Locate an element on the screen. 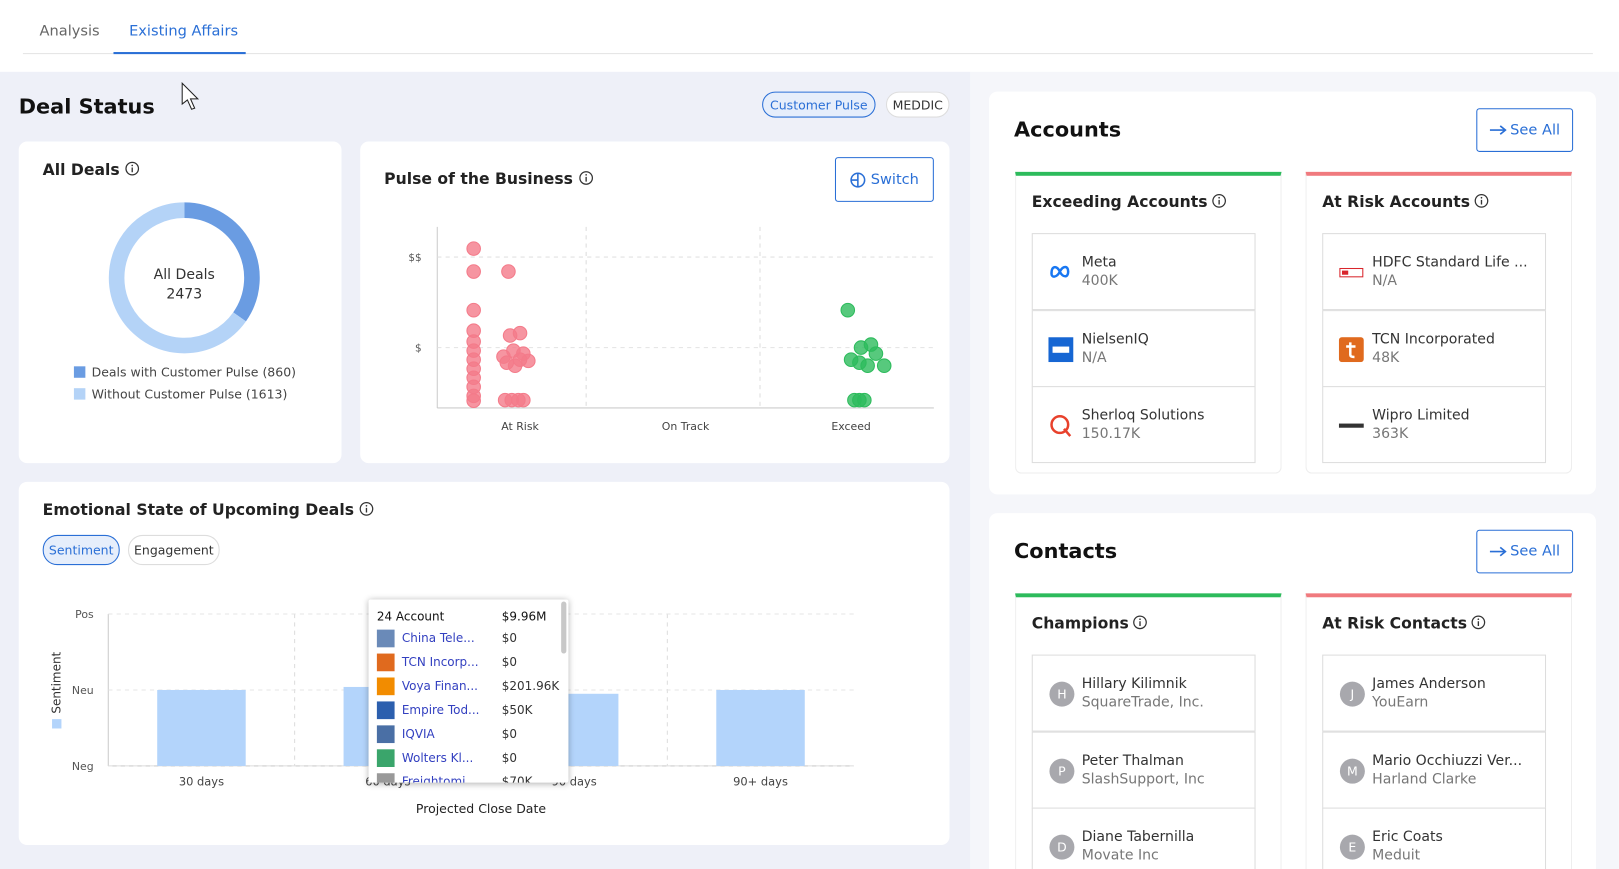  toggle: Customer Pulse is located at coordinates (819, 104).